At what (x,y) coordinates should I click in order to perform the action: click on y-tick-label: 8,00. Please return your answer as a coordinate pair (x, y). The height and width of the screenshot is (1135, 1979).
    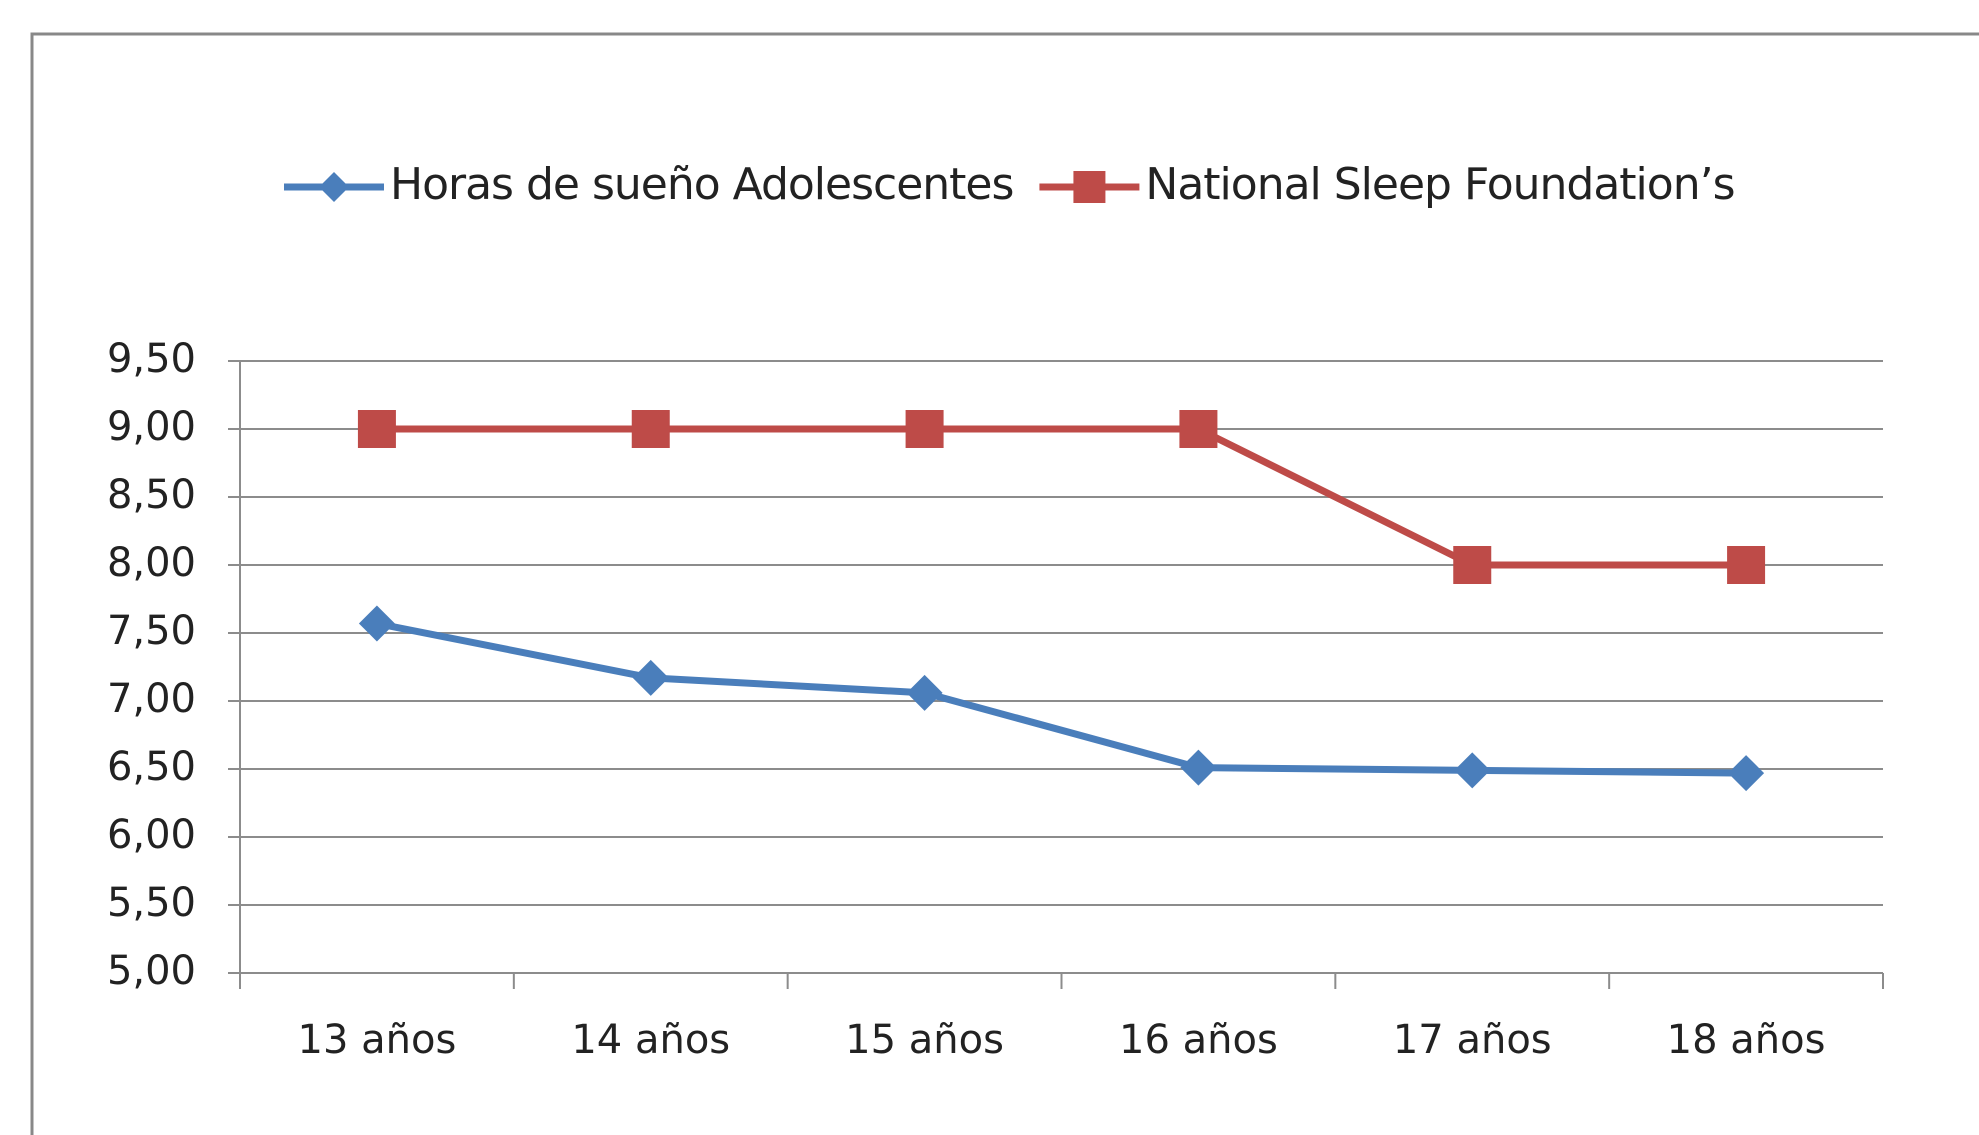
    Looking at the image, I should click on (151, 563).